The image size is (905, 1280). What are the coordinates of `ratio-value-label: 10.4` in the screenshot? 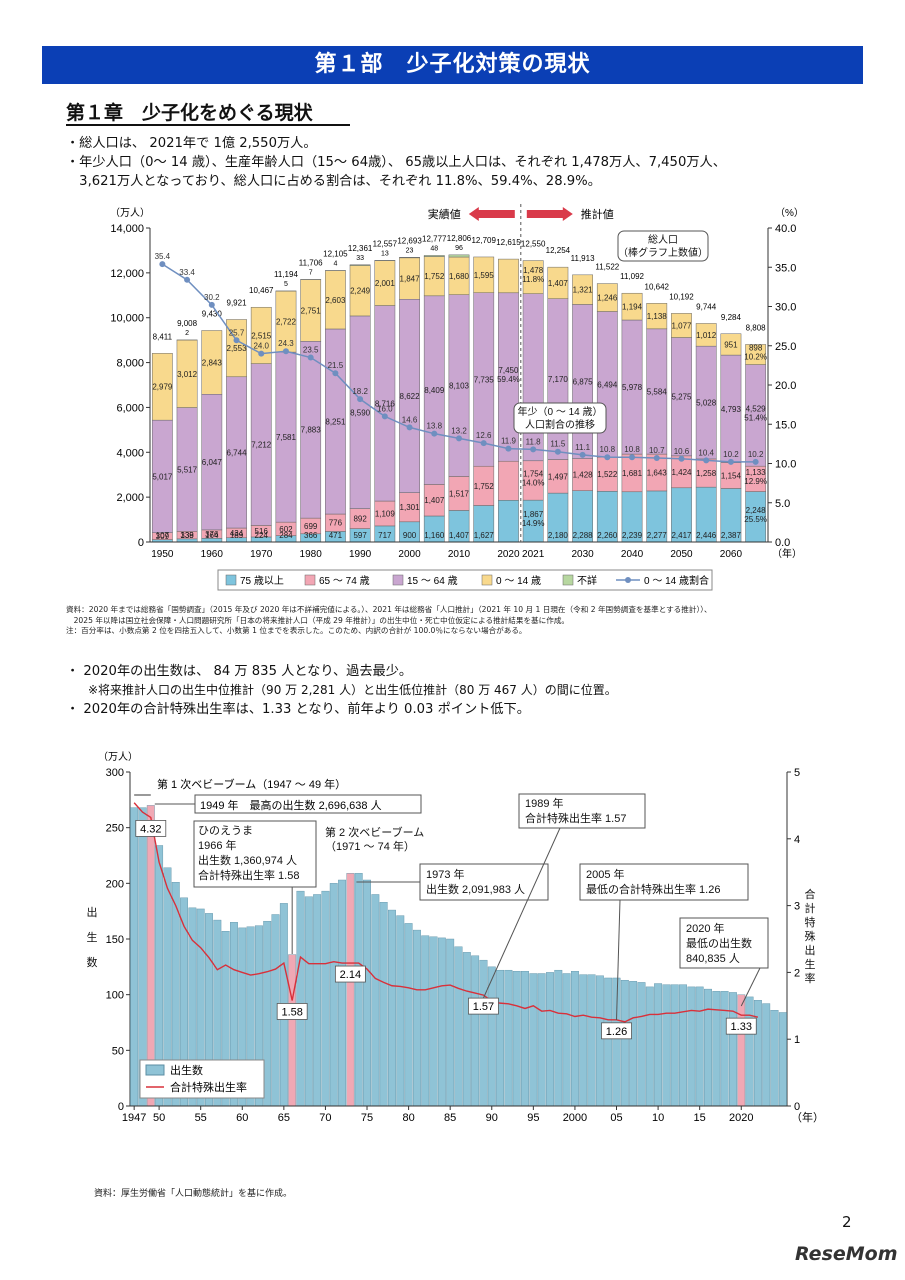 It's located at (706, 452).